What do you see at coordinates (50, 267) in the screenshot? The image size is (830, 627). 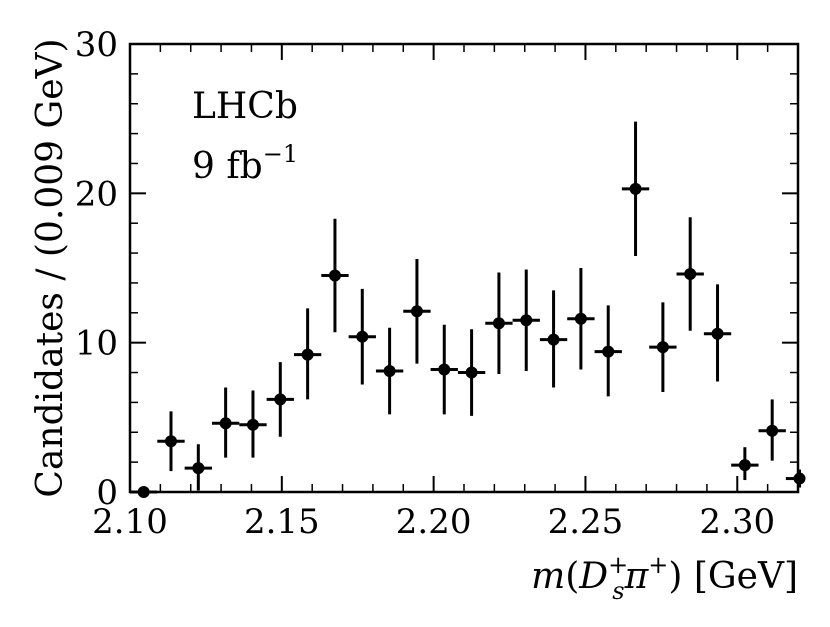 I see `y-axis-title: Candidates / (0.009 GeV)` at bounding box center [50, 267].